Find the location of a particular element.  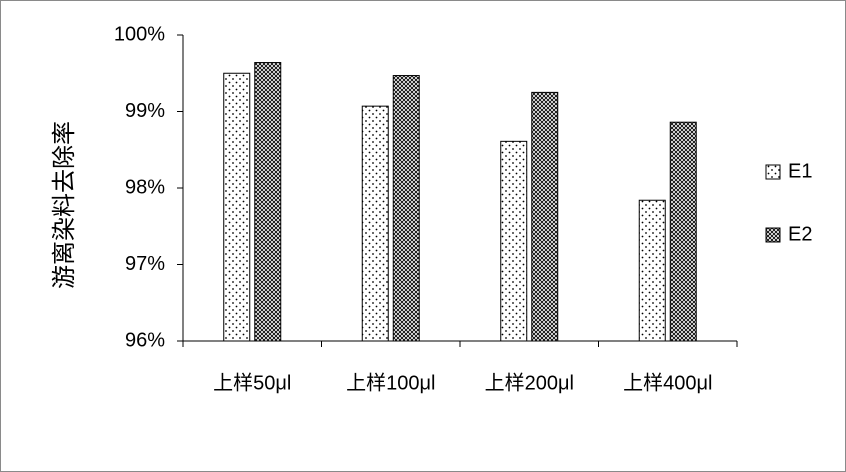

y-tick-label: 96% is located at coordinates (145, 340).